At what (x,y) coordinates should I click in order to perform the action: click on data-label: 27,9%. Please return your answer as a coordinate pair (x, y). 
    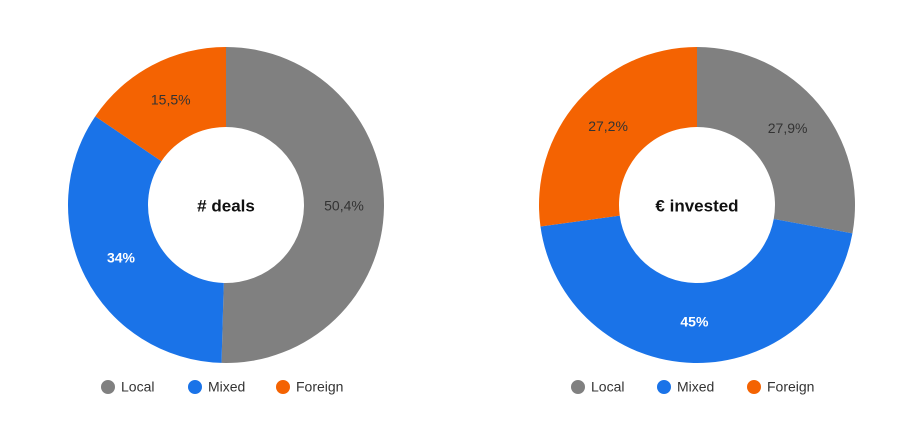
    Looking at the image, I should click on (788, 128).